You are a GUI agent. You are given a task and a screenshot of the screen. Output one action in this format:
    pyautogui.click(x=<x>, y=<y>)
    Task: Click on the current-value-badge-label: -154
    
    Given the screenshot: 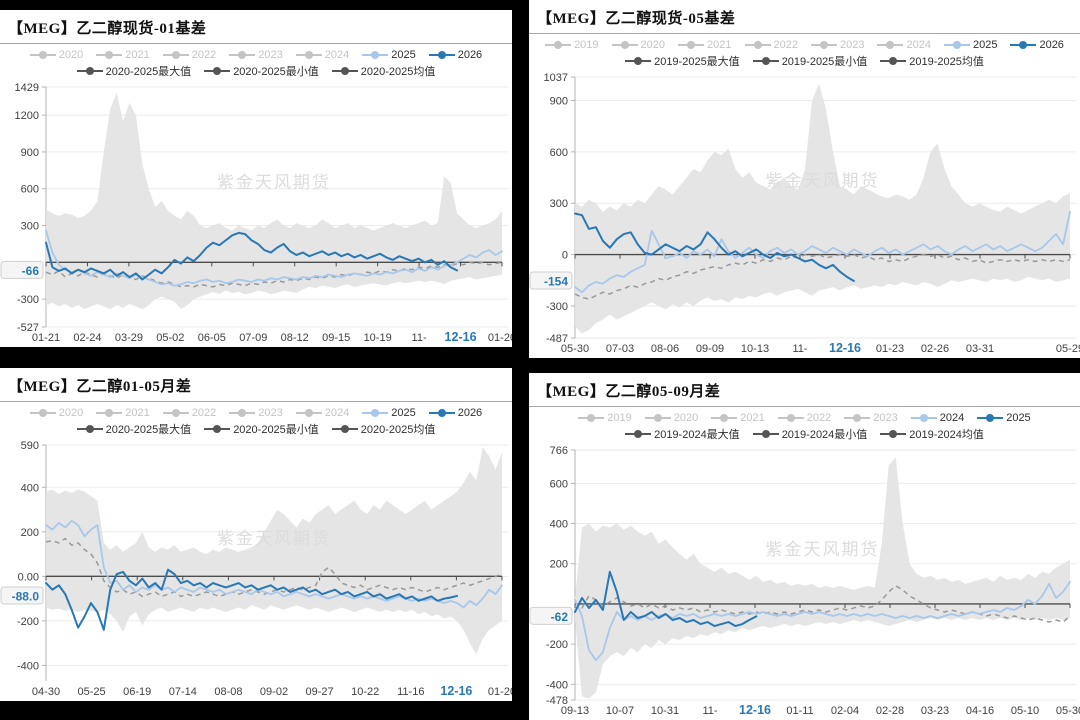 What is the action you would take?
    pyautogui.click(x=556, y=281)
    